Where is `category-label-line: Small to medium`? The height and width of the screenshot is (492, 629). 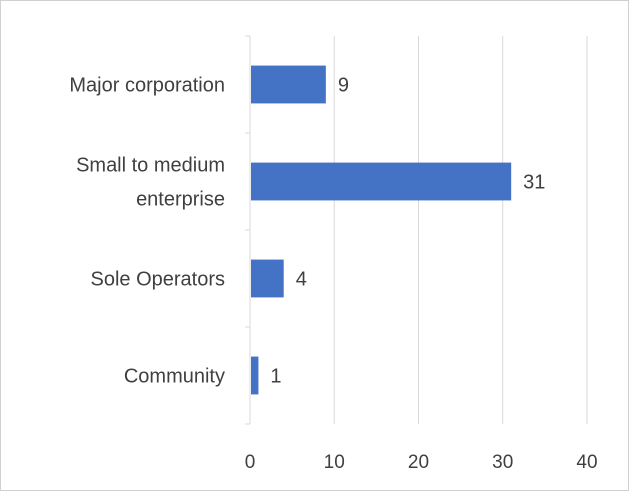
category-label-line: Small to medium is located at coordinates (150, 166).